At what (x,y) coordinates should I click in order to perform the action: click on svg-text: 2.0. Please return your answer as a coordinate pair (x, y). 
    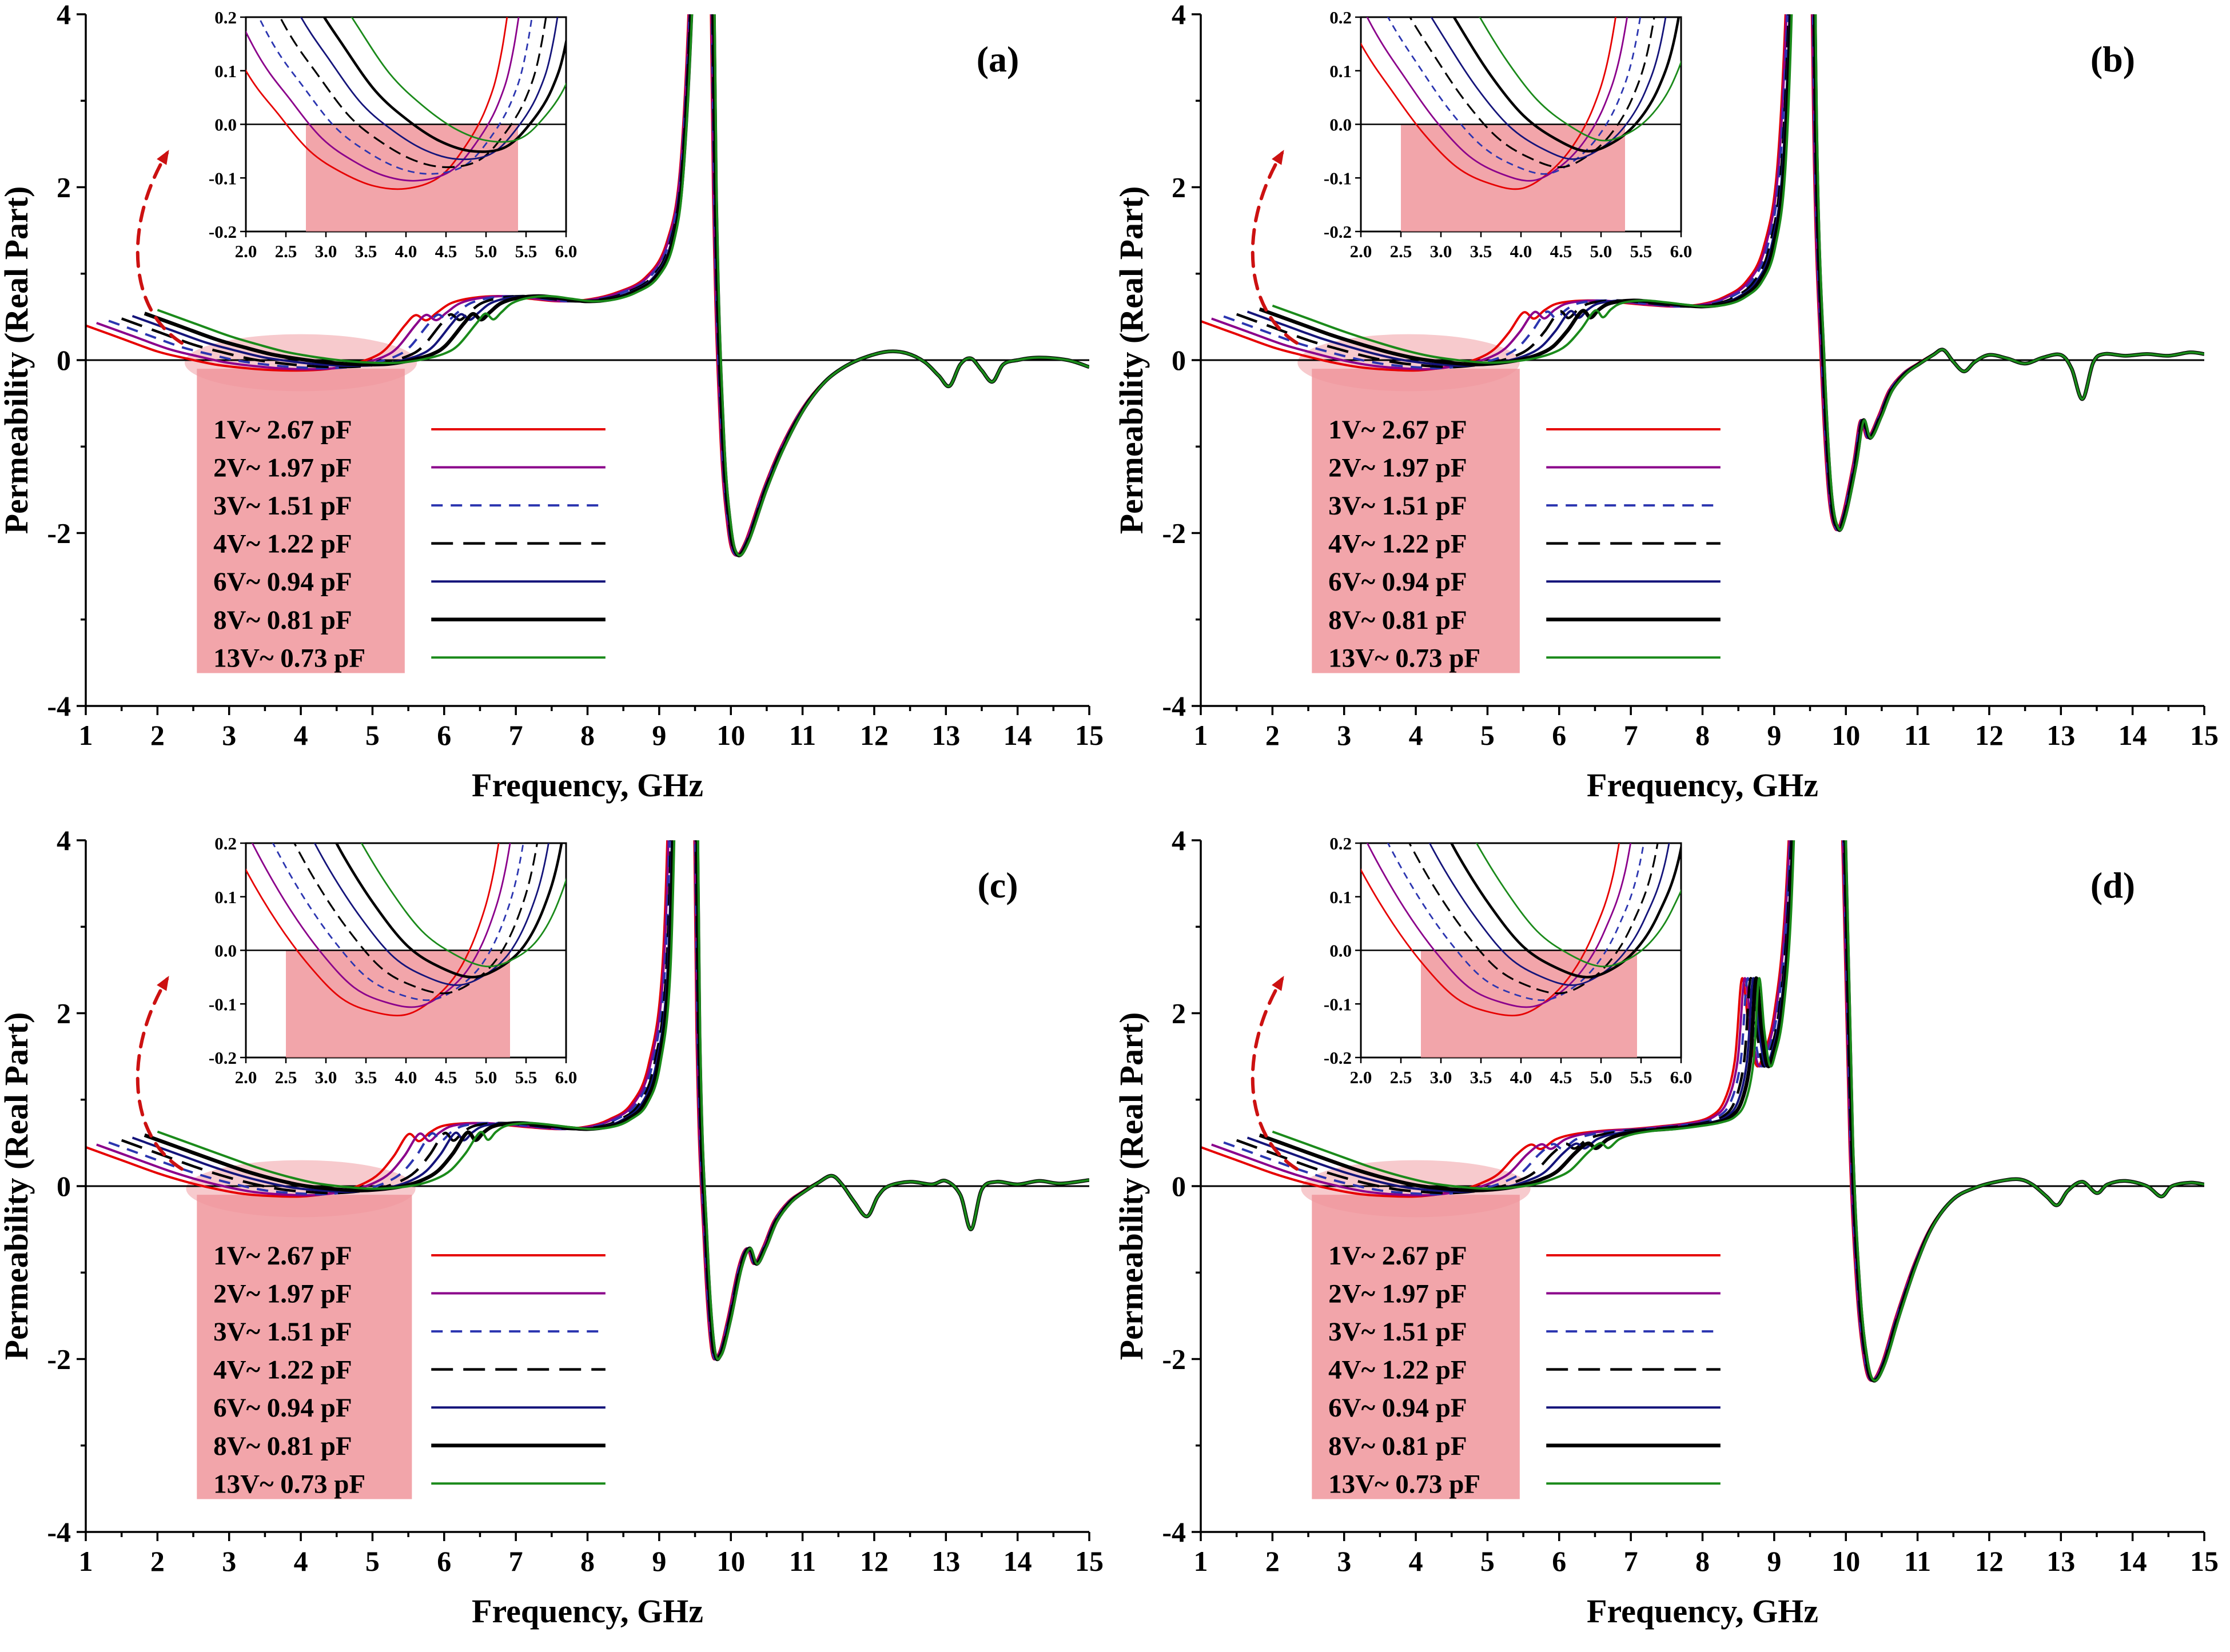
    Looking at the image, I should click on (246, 251).